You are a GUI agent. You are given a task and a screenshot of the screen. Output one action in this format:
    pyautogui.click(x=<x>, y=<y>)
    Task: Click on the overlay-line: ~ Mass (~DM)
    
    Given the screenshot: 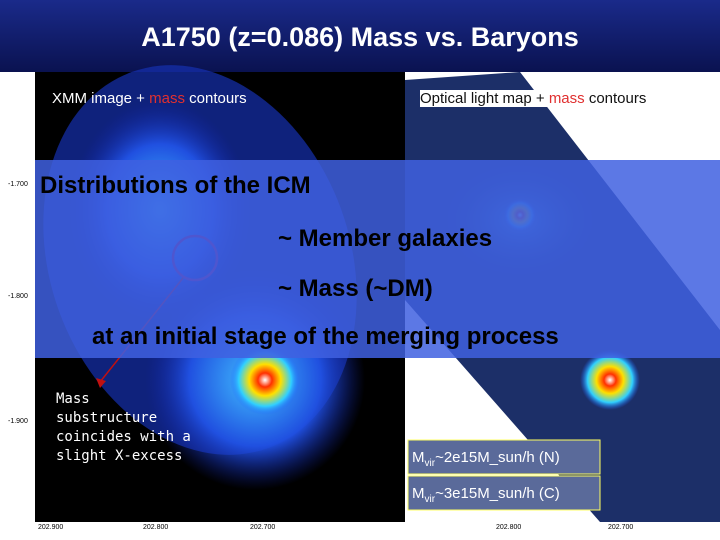 What is the action you would take?
    pyautogui.click(x=355, y=288)
    